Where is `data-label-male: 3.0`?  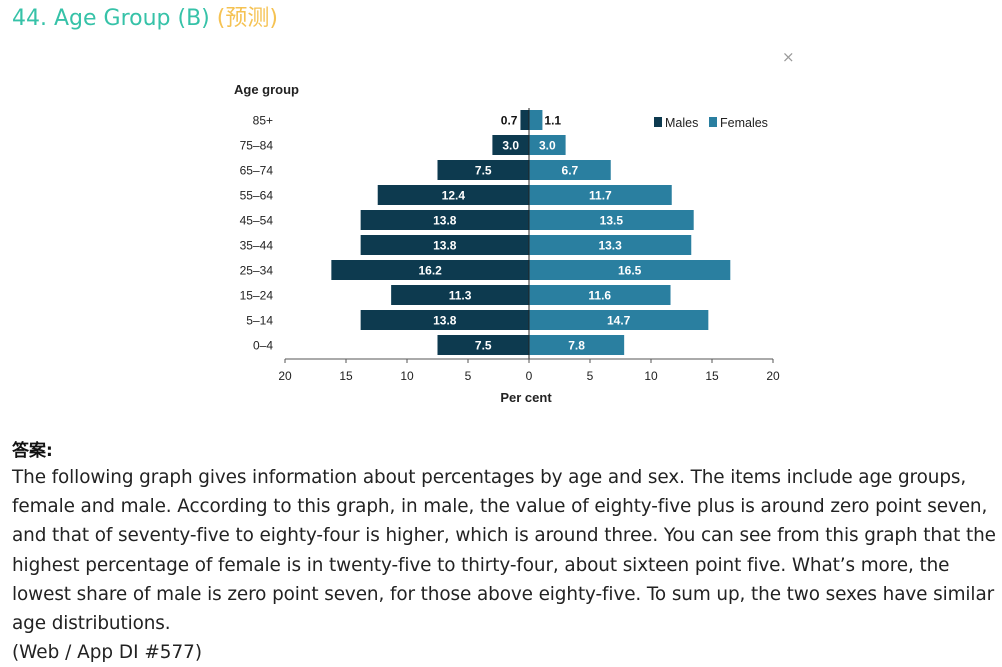
data-label-male: 3.0 is located at coordinates (510, 146).